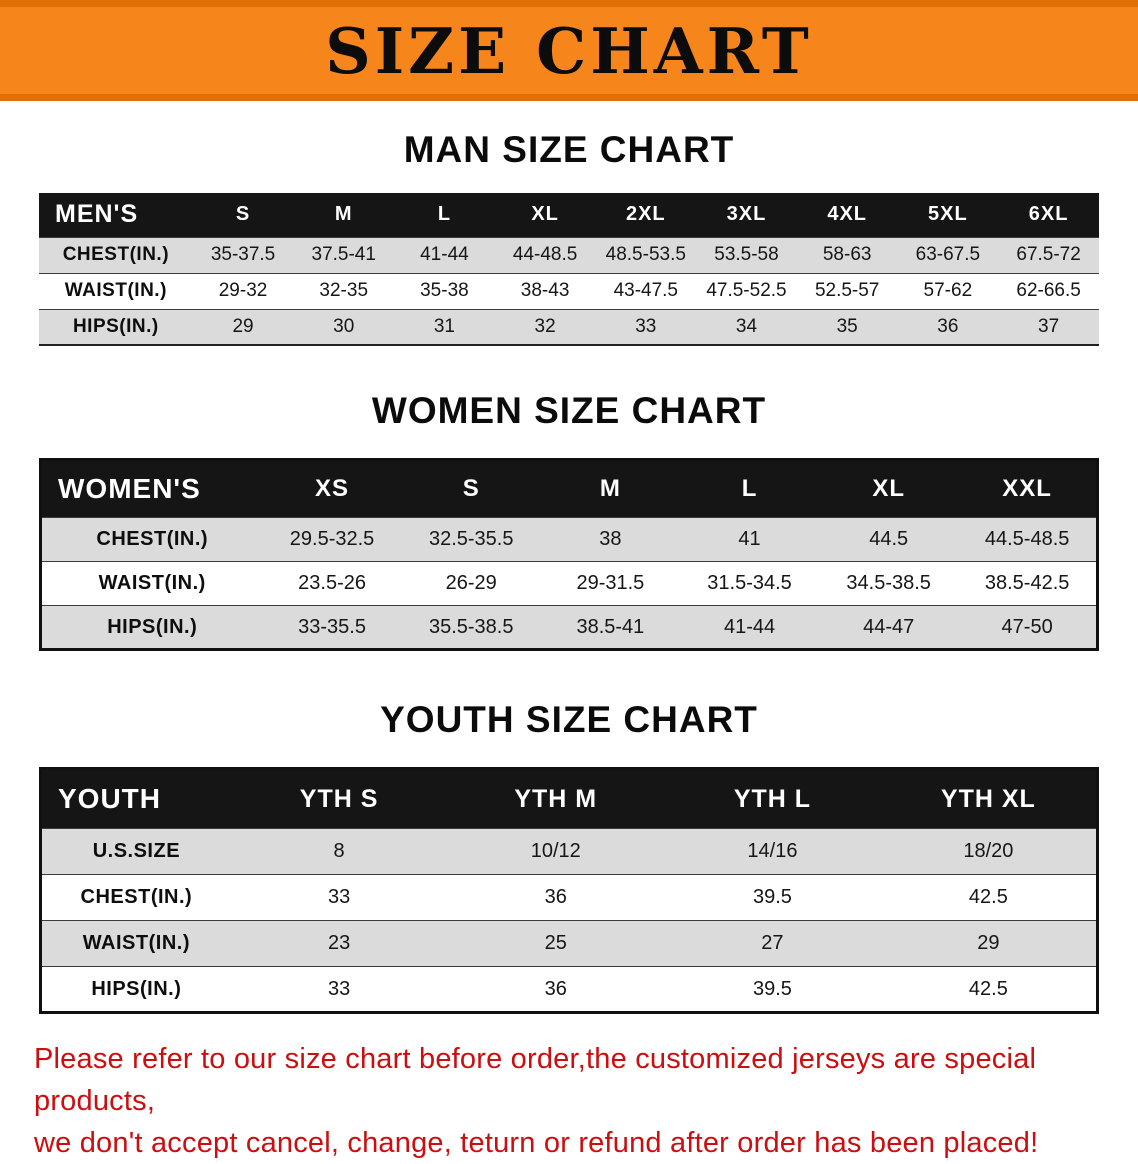 Image resolution: width=1138 pixels, height=1164 pixels. I want to click on cell: 44.5, so click(889, 539).